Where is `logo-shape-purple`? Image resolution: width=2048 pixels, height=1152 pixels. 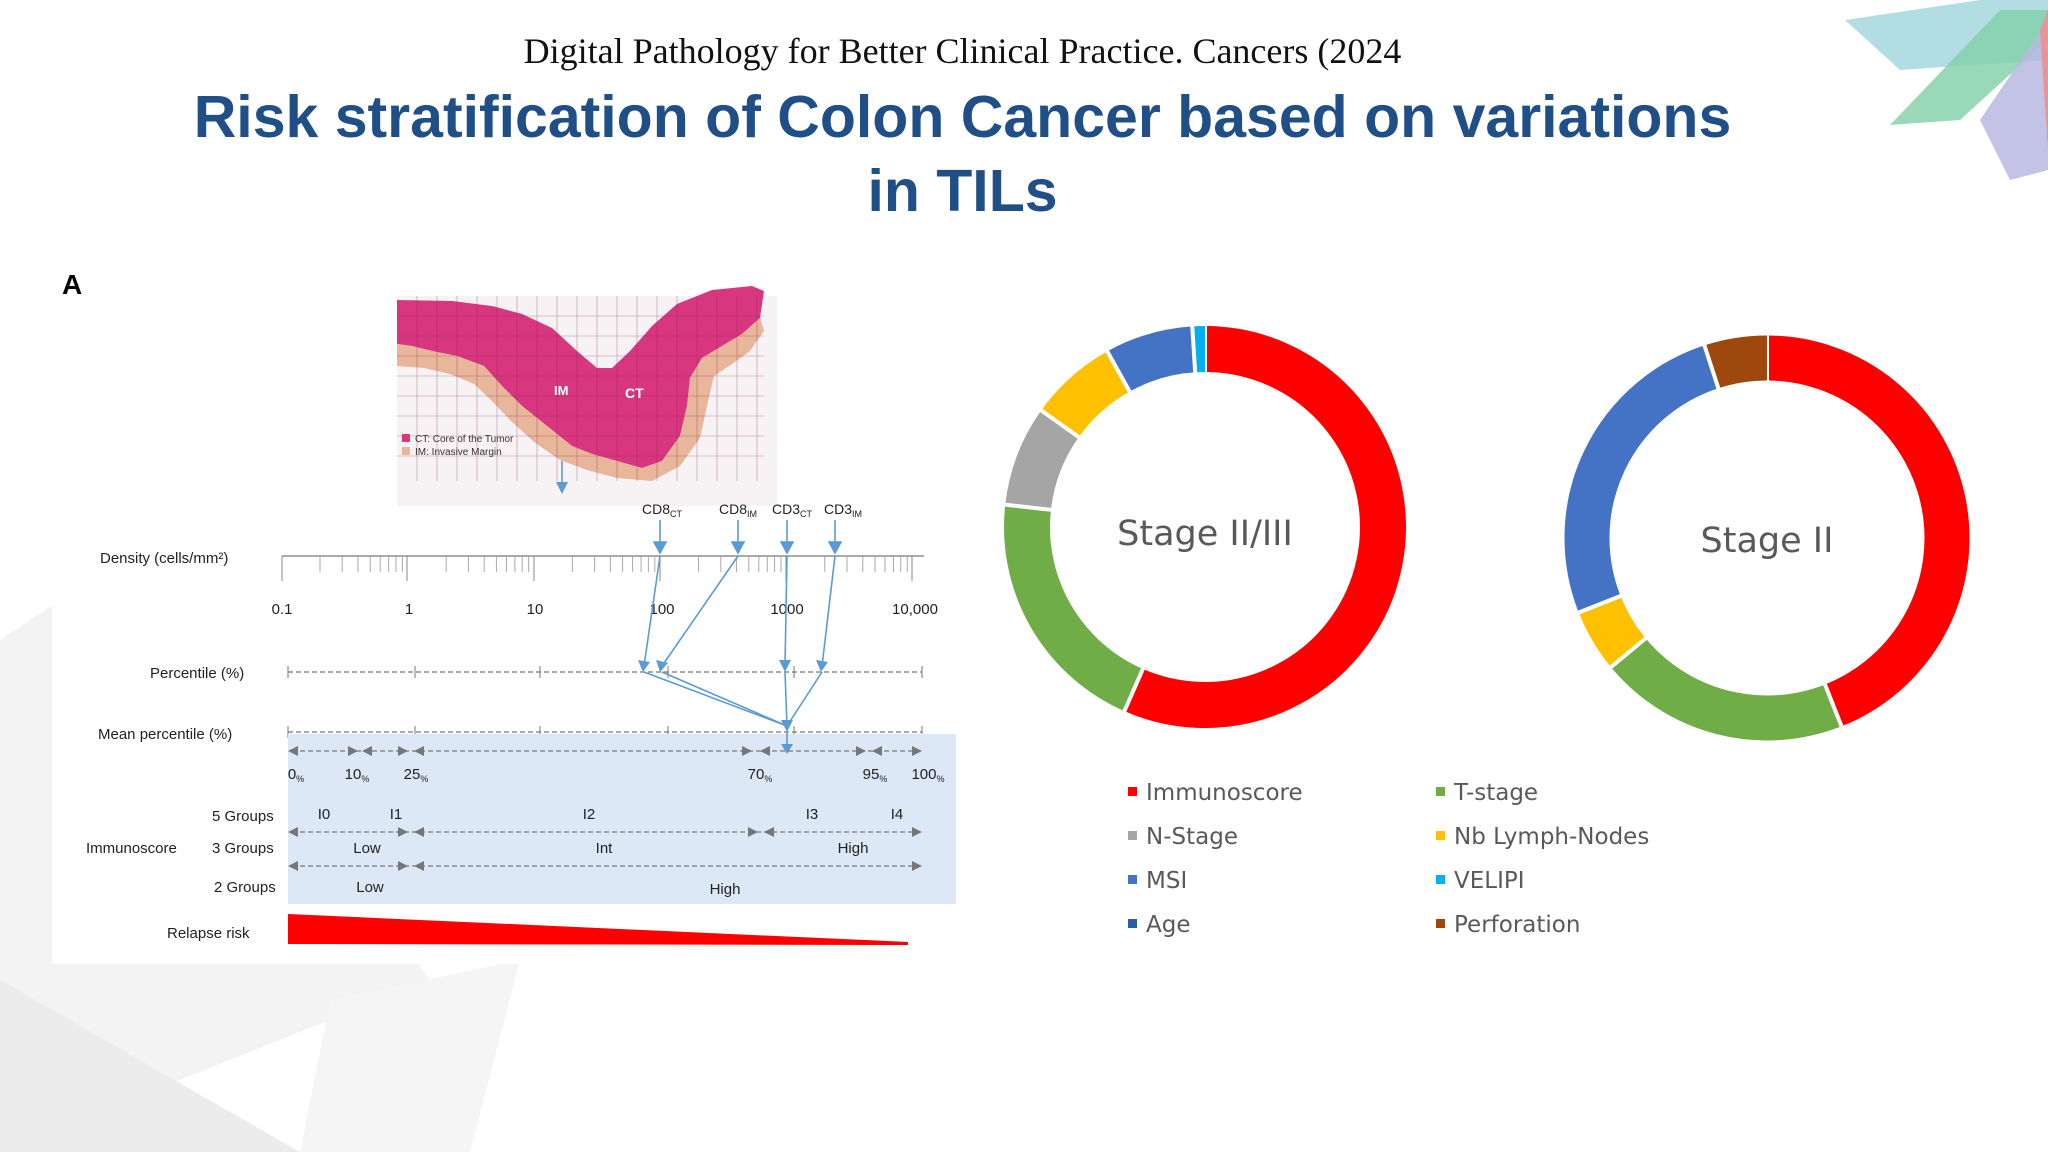 logo-shape-purple is located at coordinates (2014, 100).